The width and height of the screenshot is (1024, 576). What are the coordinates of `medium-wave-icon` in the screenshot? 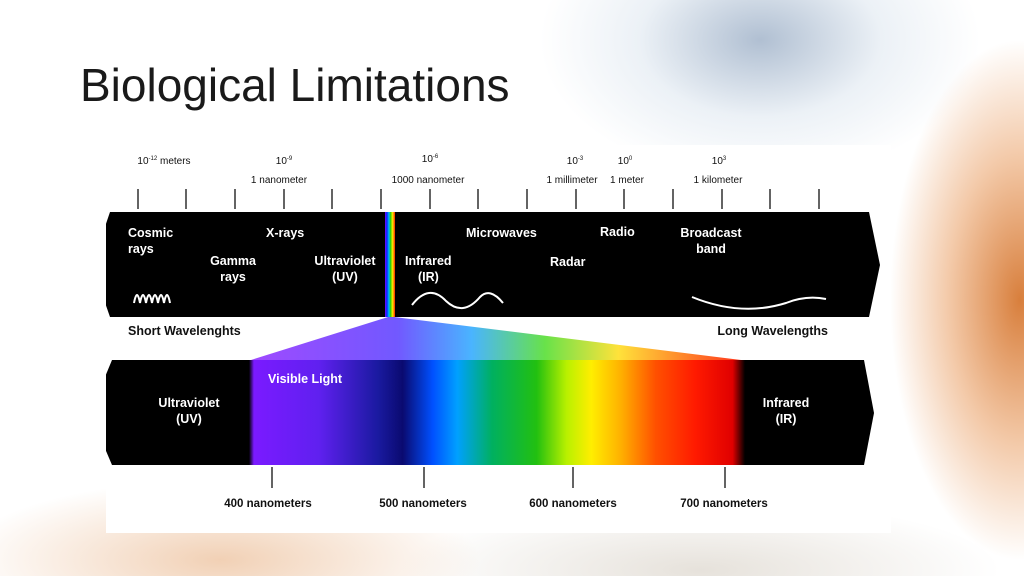 It's located at (457, 300).